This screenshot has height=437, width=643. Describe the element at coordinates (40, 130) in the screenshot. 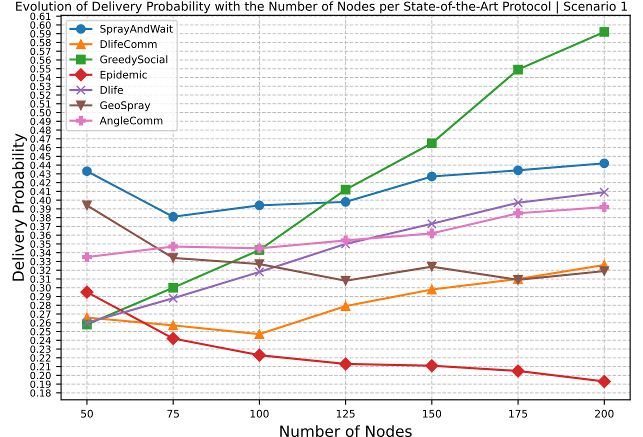

I see `y-tick-label: 0.48` at that location.